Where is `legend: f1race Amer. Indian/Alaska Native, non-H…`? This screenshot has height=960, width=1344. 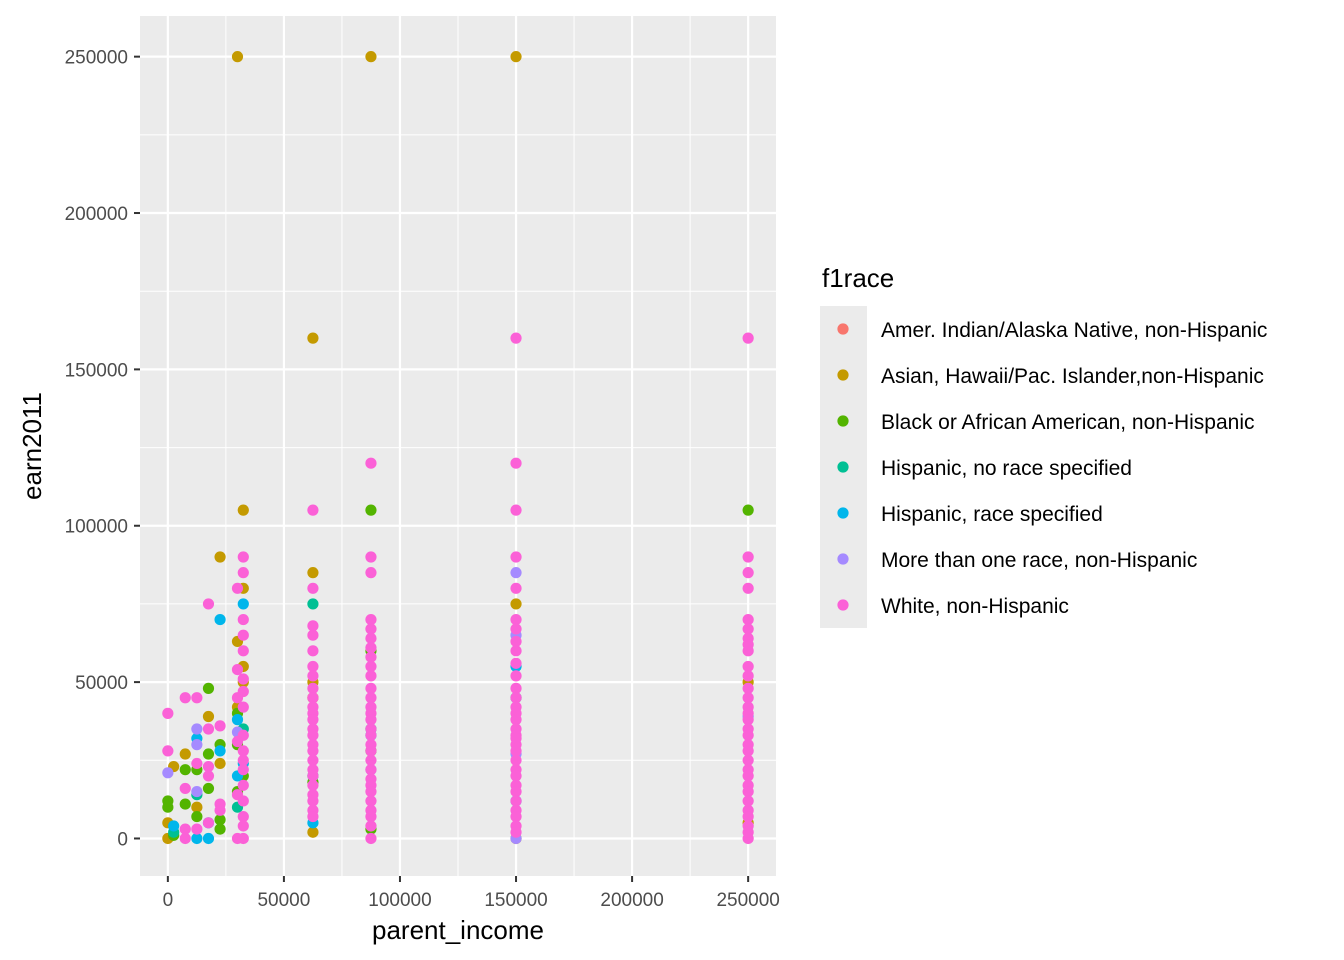
legend: f1race Amer. Indian/Alaska Native, non-H… is located at coordinates (1043, 445).